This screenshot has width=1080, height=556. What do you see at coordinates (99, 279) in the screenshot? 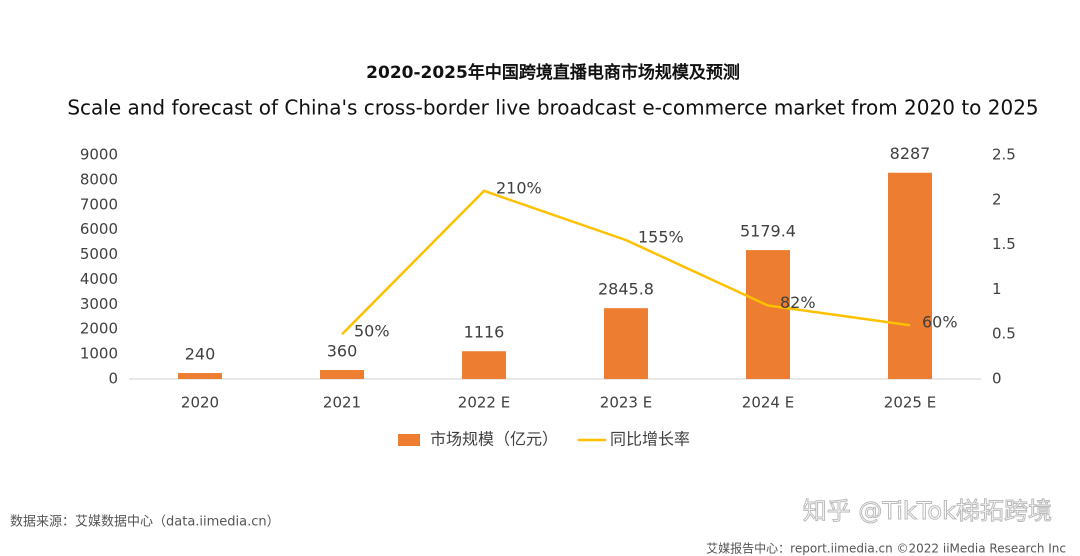
I see `y-tick-label: 4000` at bounding box center [99, 279].